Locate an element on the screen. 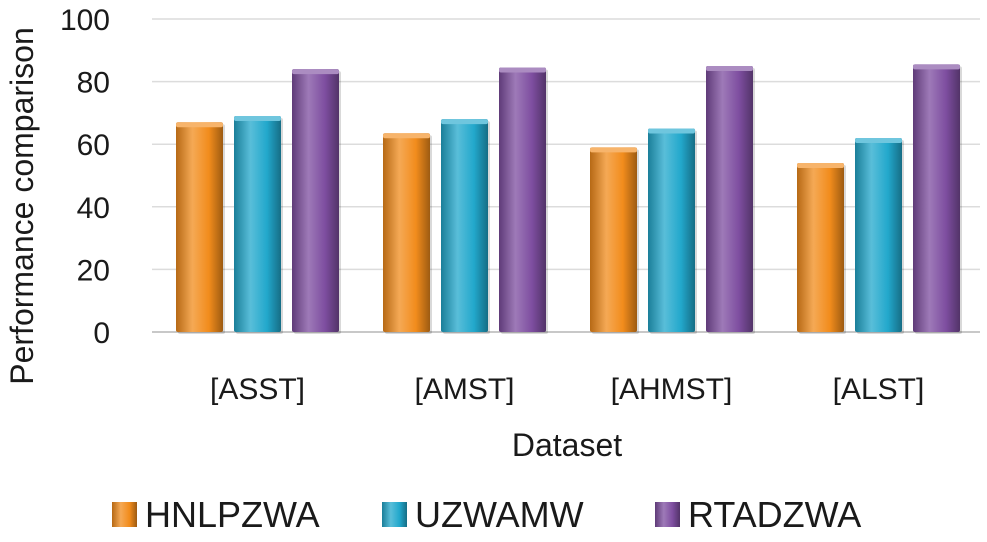  legend: HNLPZWA UZWAMW RTADZWA is located at coordinates (486, 514).